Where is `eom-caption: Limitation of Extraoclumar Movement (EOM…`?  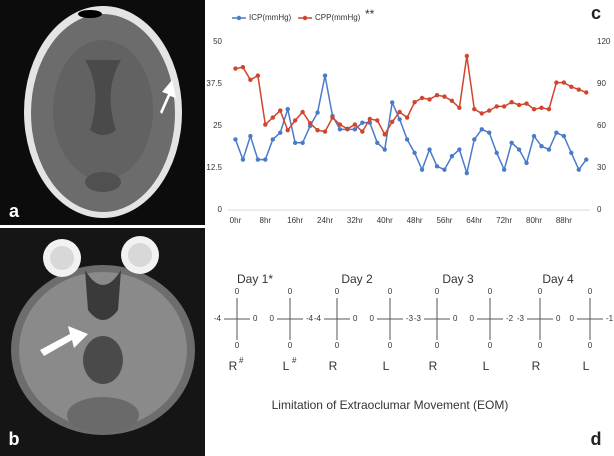
eom-caption: Limitation of Extraoclumar Movement (EOM… is located at coordinates (390, 405).